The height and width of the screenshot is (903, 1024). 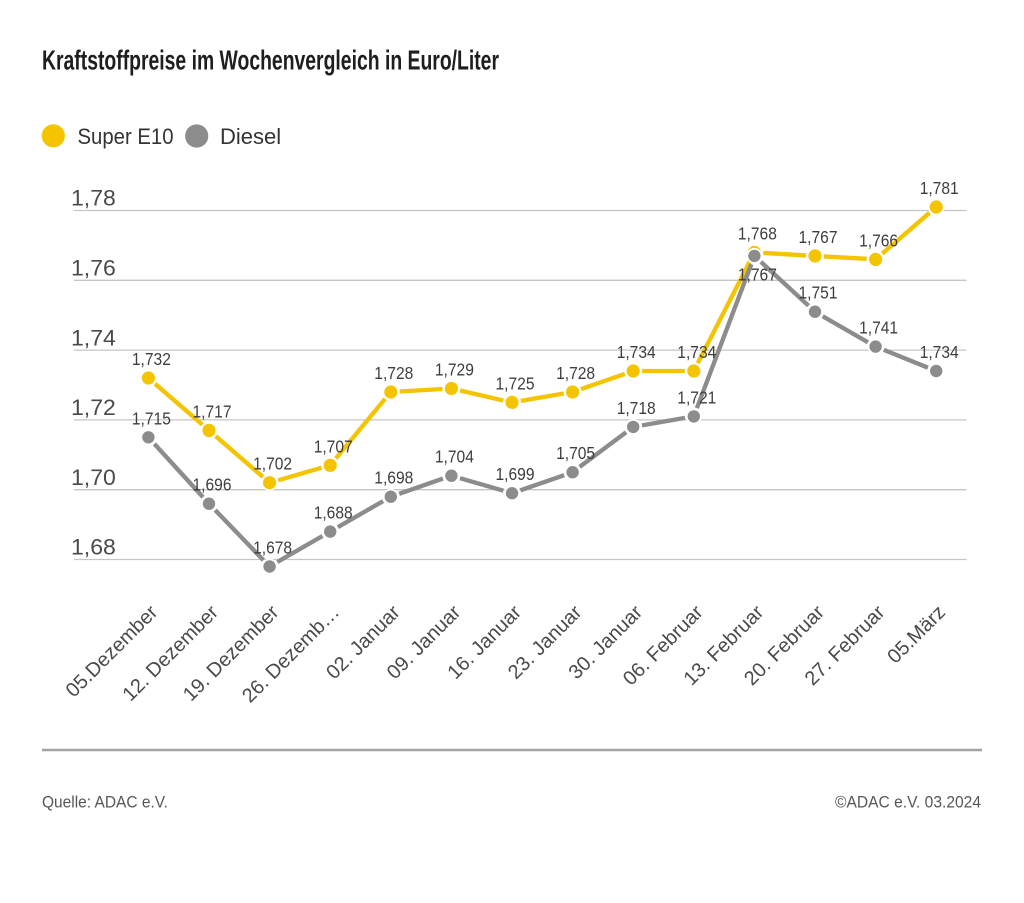 What do you see at coordinates (333, 446) in the screenshot?
I see `svg-text: 1,707` at bounding box center [333, 446].